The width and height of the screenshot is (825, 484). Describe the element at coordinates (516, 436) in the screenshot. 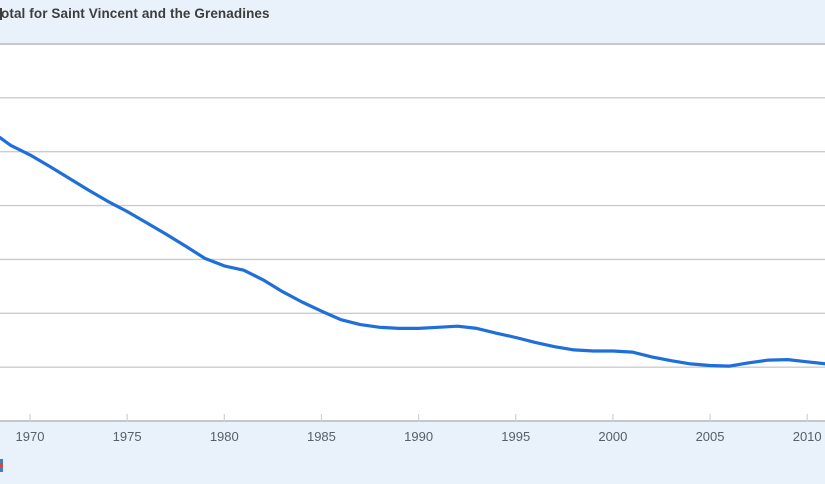

I see `x-axis-label: 1995` at that location.